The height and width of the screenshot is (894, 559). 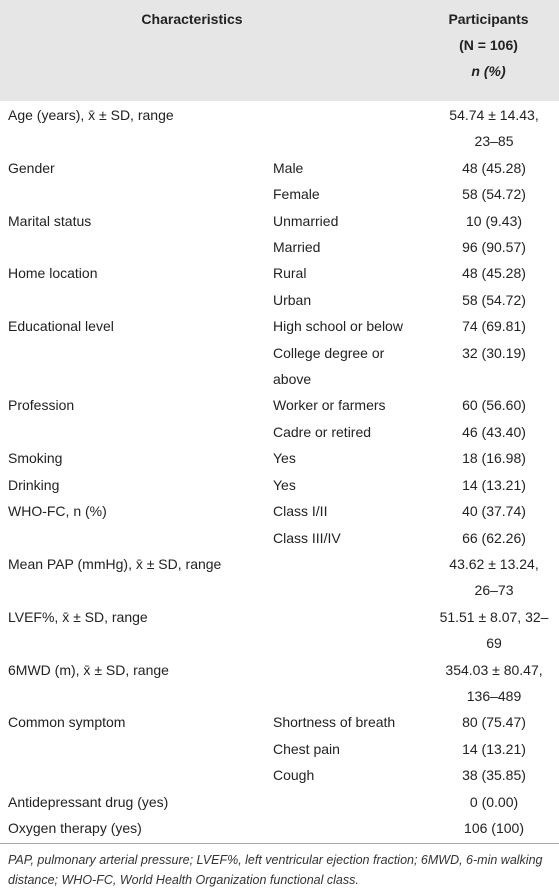 I want to click on row-label: WHO-FC, n (%), so click(x=57, y=511).